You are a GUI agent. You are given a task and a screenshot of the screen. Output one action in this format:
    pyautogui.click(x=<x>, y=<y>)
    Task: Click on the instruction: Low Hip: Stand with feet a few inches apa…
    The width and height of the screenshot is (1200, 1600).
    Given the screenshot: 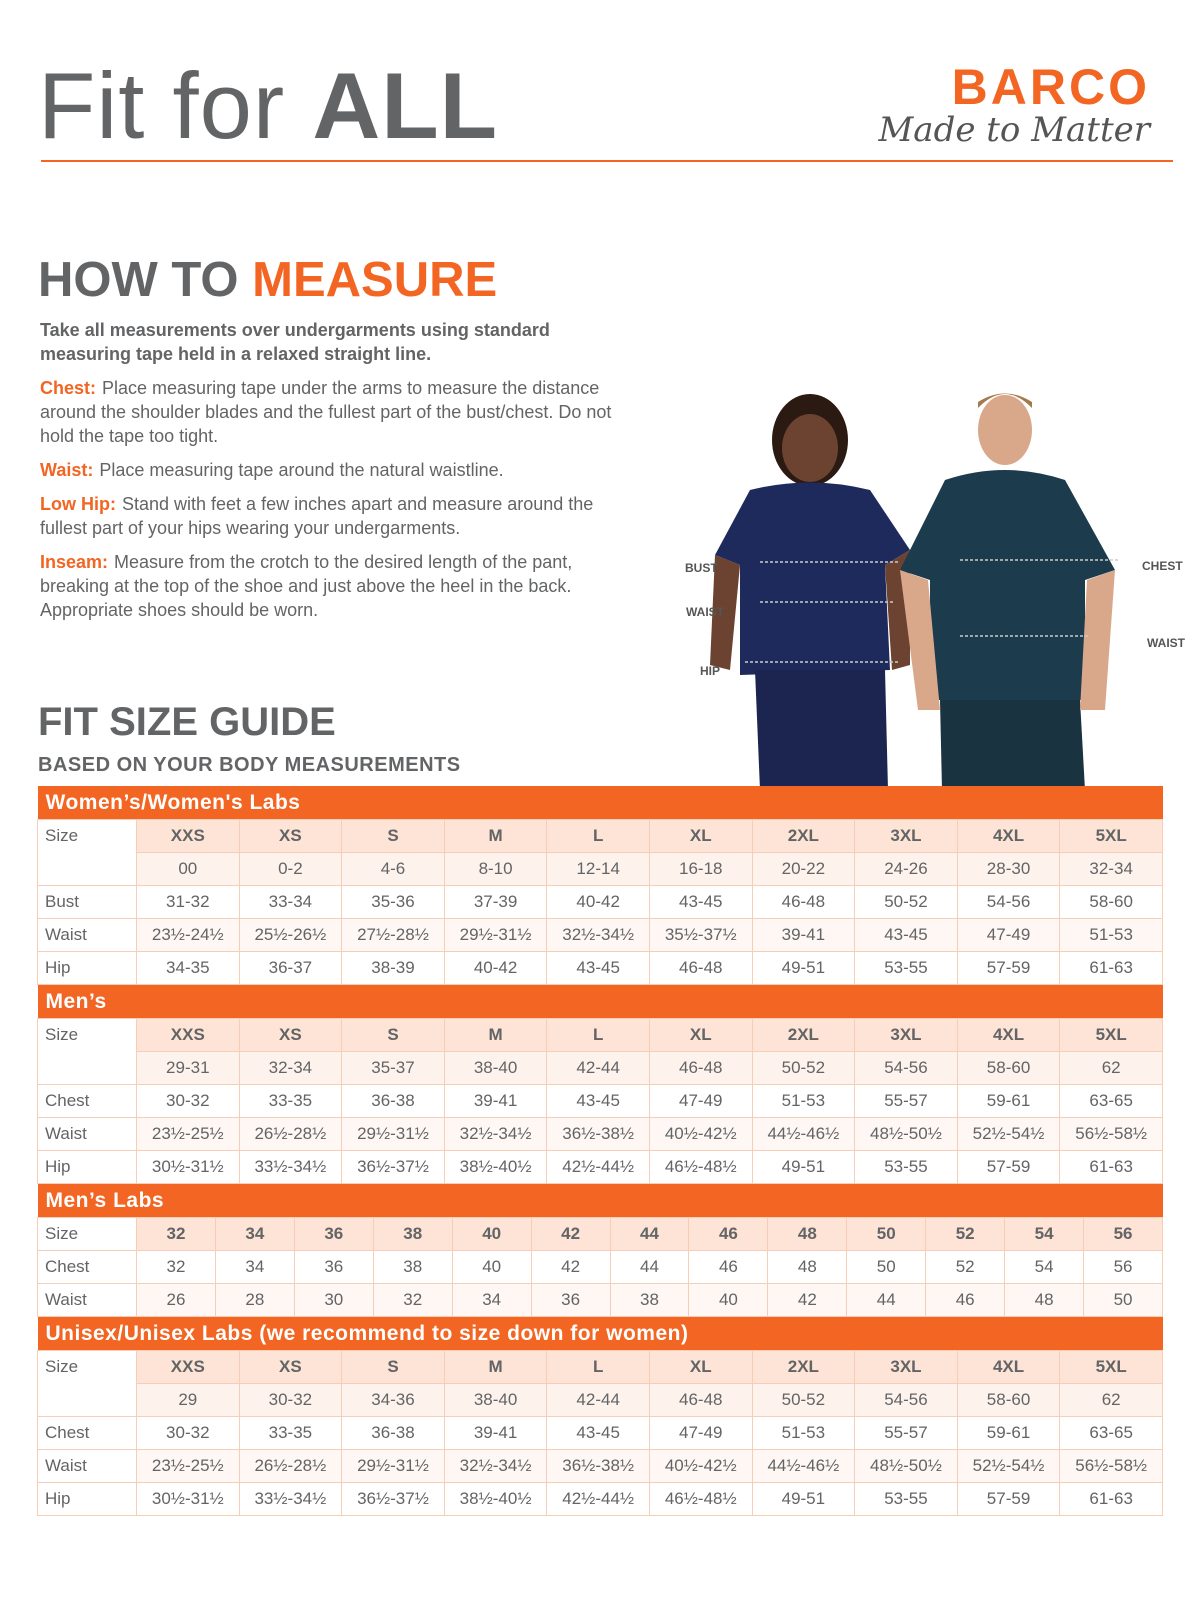 What is the action you would take?
    pyautogui.click(x=330, y=516)
    